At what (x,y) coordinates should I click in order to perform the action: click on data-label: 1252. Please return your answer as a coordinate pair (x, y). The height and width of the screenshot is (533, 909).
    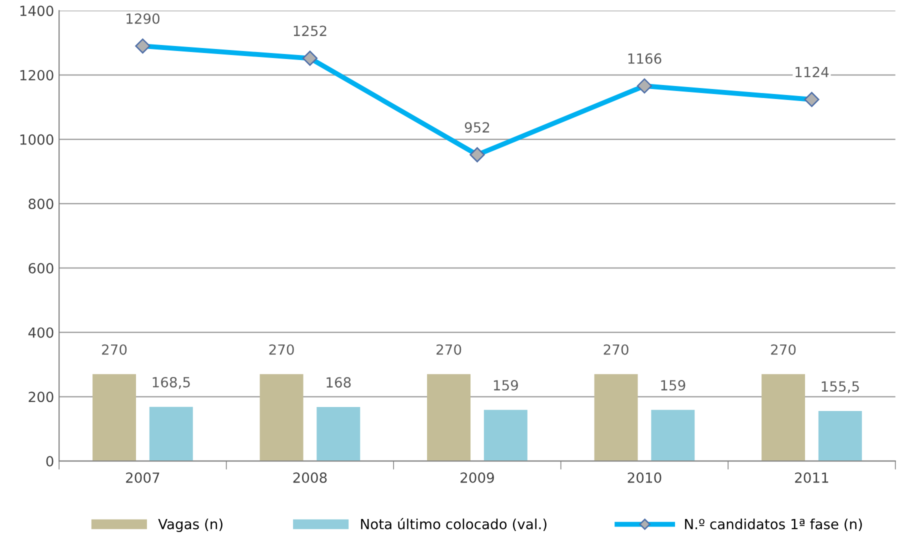
    Looking at the image, I should click on (310, 31).